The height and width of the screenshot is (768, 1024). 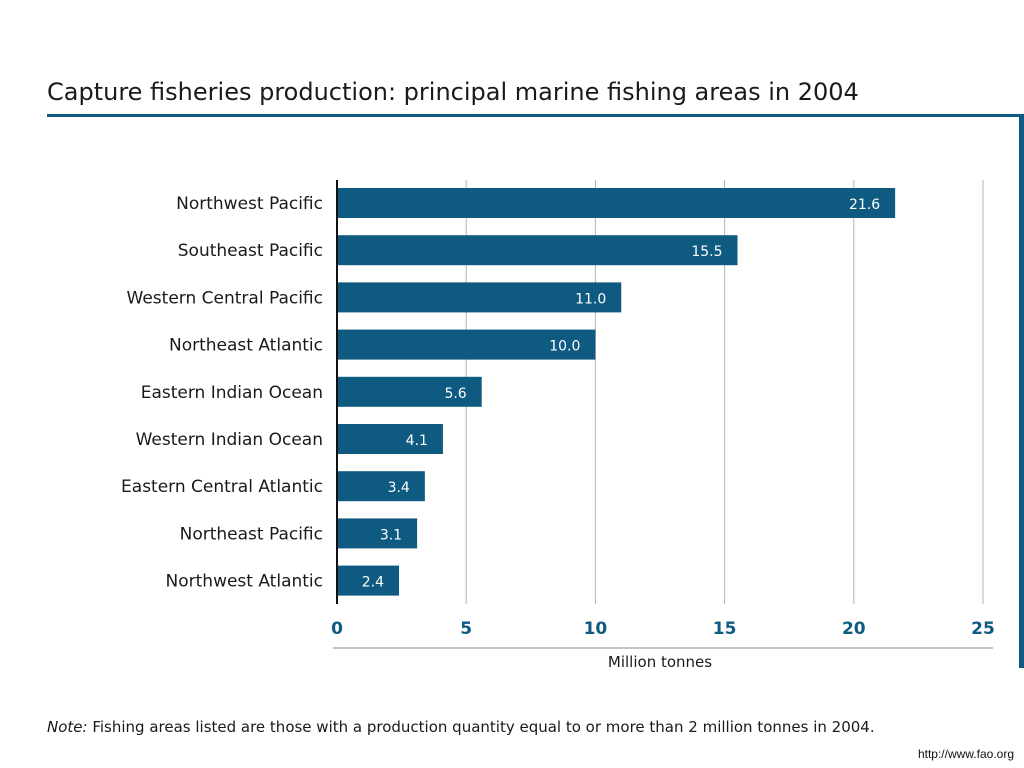 I want to click on source-url: http://www.fao.org, so click(x=965, y=754).